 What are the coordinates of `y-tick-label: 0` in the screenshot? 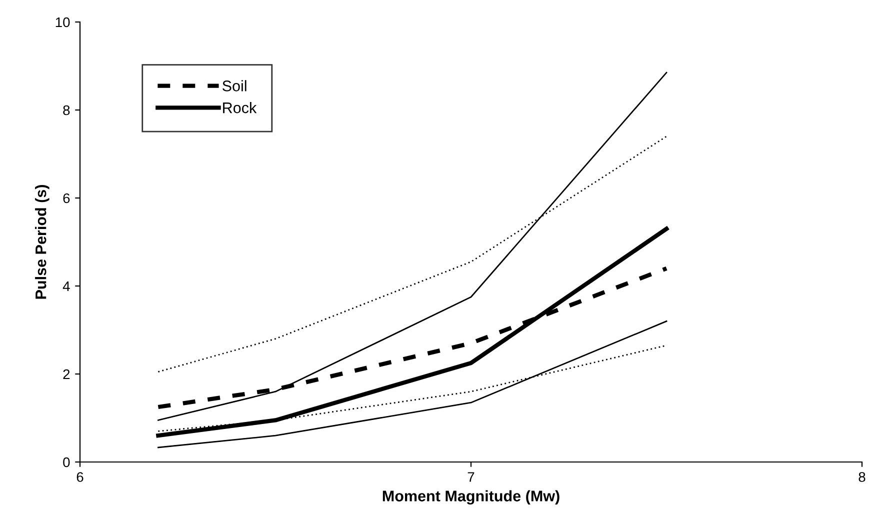 It's located at (66, 462).